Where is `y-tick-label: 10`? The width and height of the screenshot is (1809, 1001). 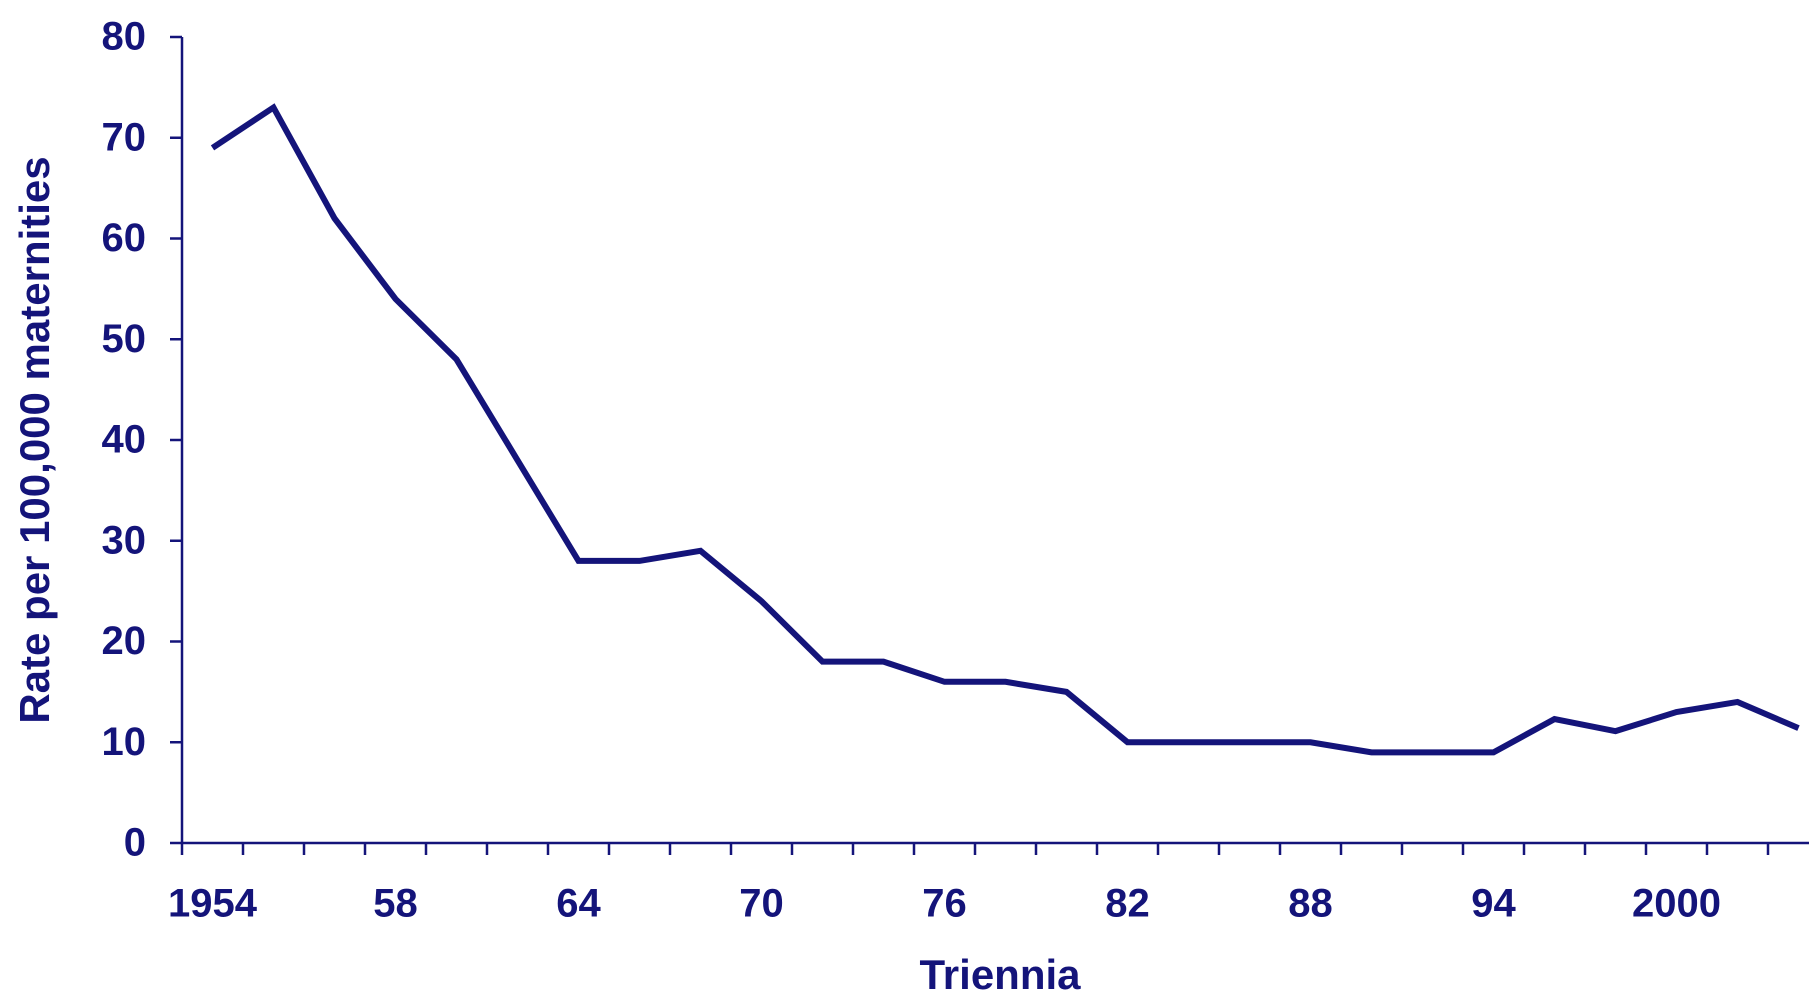 y-tick-label: 10 is located at coordinates (124, 742).